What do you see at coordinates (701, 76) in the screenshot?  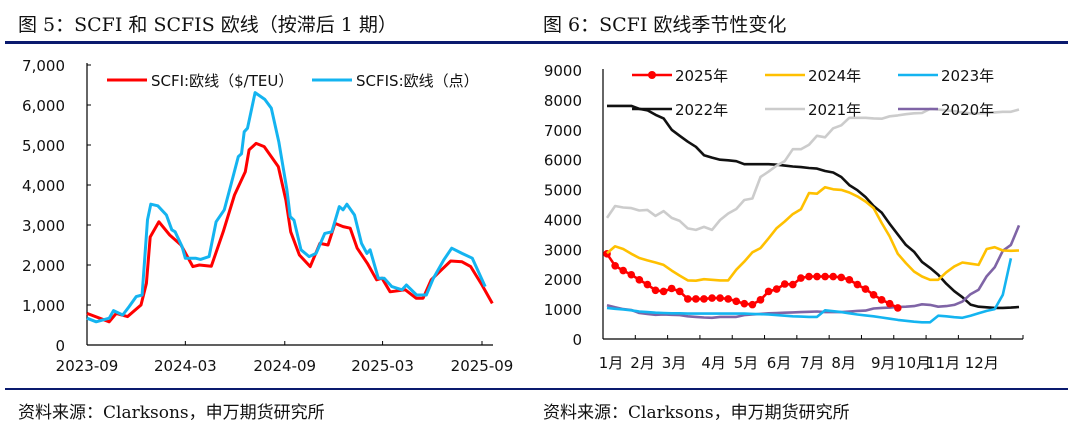 I see `legend-label: 2025年` at bounding box center [701, 76].